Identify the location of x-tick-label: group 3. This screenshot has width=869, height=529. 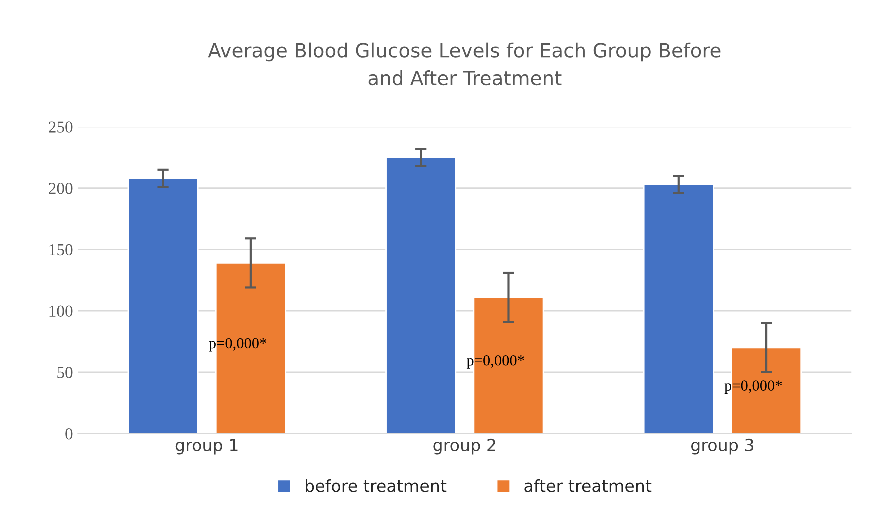
(722, 446).